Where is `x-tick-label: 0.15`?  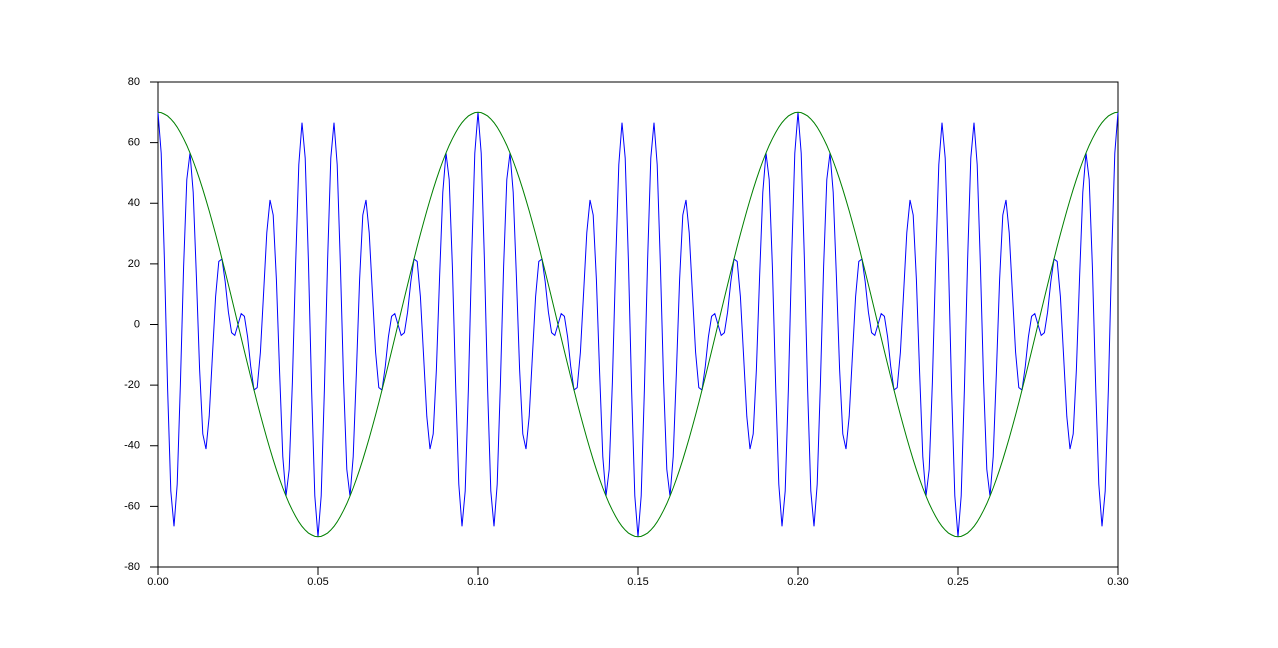
x-tick-label: 0.15 is located at coordinates (637, 582).